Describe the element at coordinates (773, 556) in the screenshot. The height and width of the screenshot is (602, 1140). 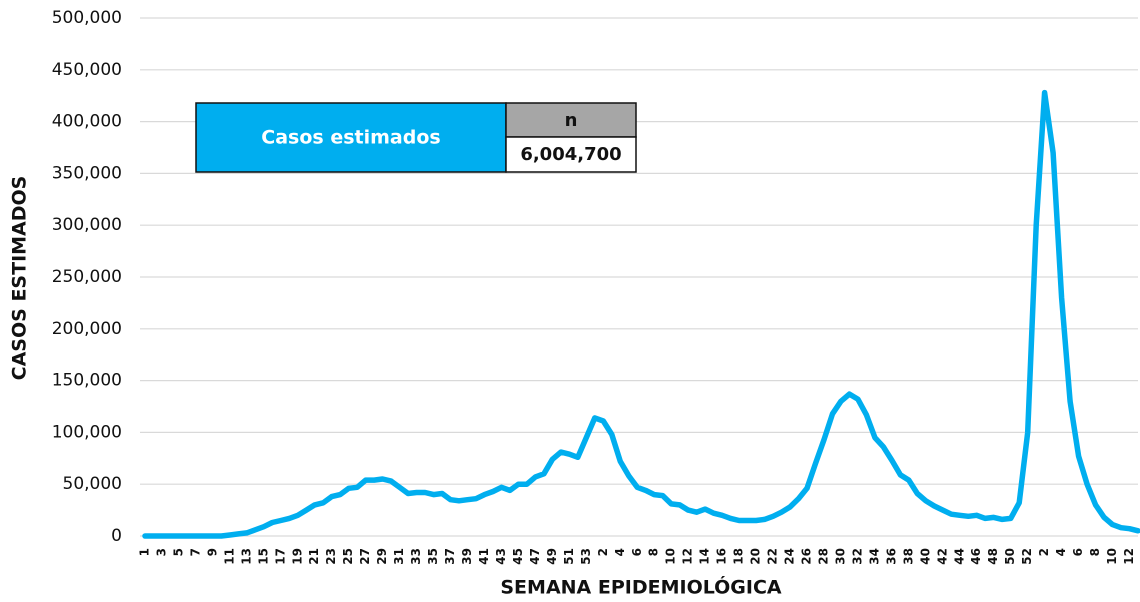
I see `x-tick-label: 22` at that location.